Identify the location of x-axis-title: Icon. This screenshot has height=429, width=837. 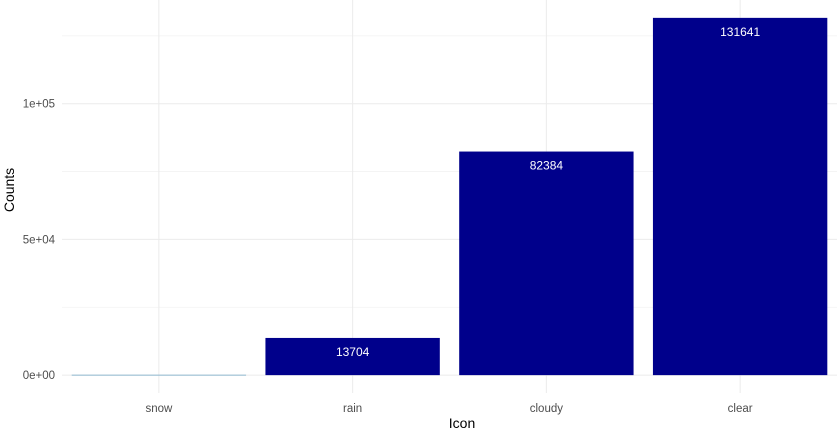
(462, 422).